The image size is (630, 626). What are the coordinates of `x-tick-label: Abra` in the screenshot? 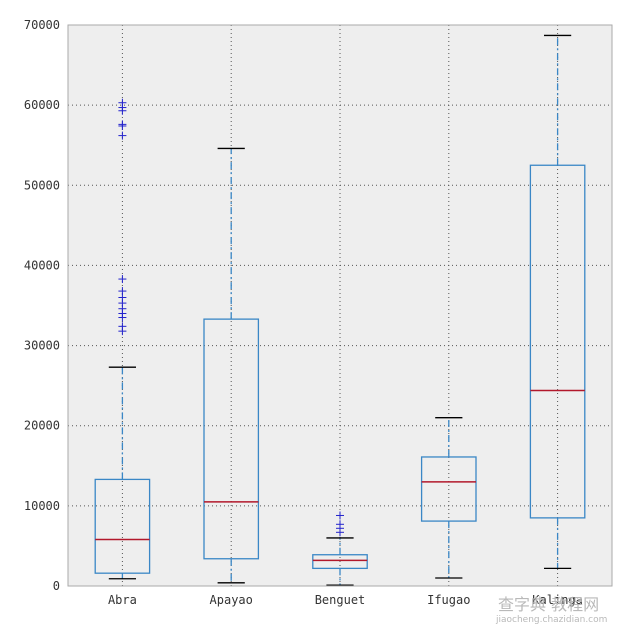 It's located at (122, 600).